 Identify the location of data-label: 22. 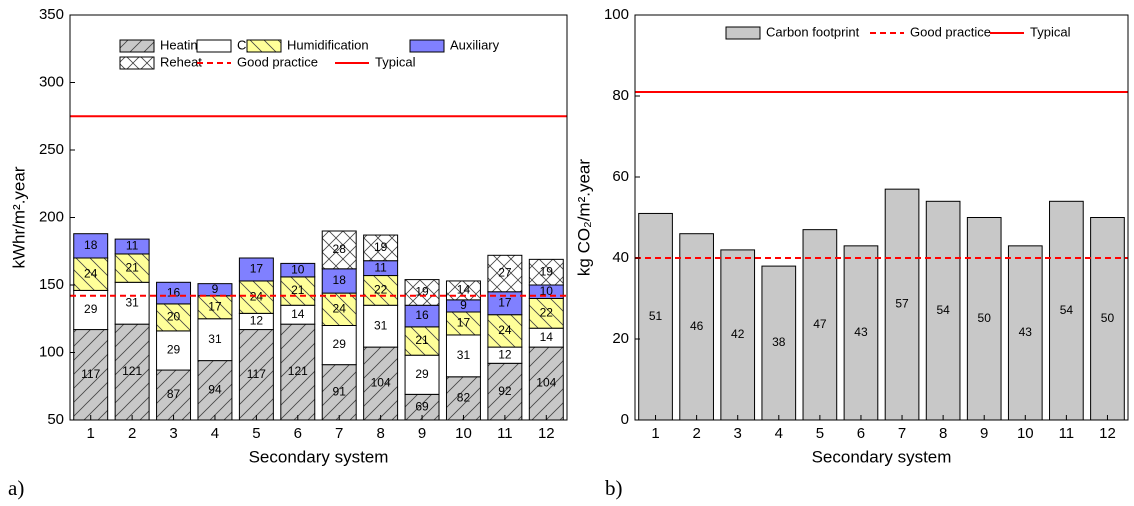
(381, 290).